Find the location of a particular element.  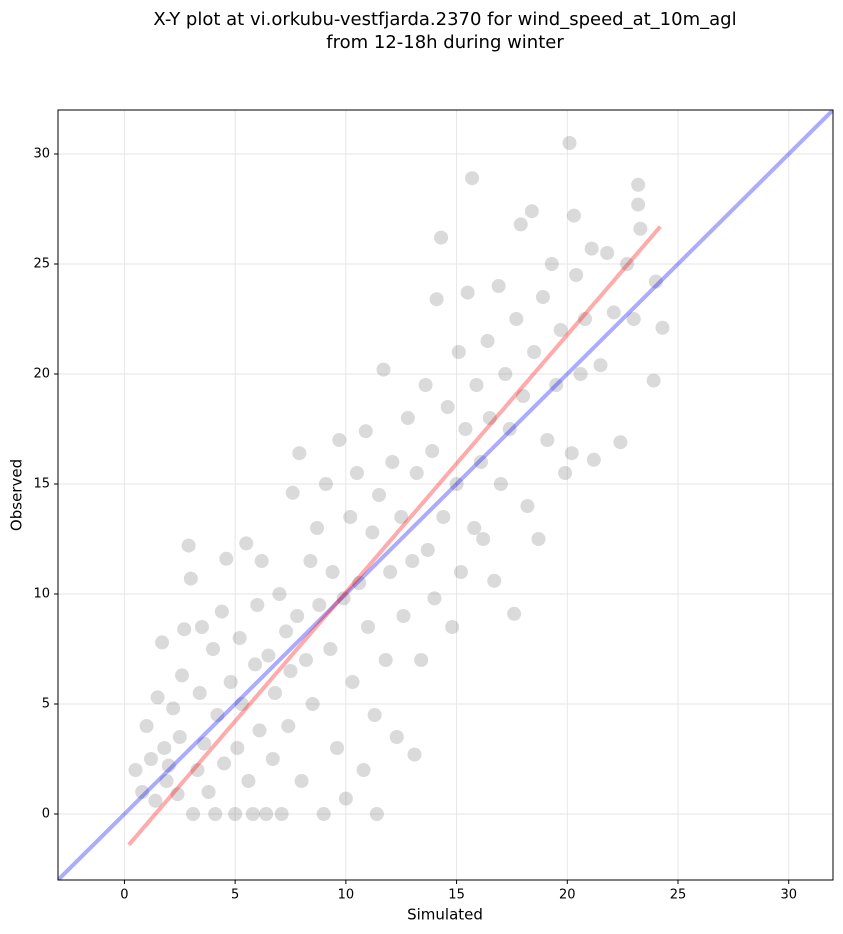

x-tick-label: 0 is located at coordinates (124, 895).